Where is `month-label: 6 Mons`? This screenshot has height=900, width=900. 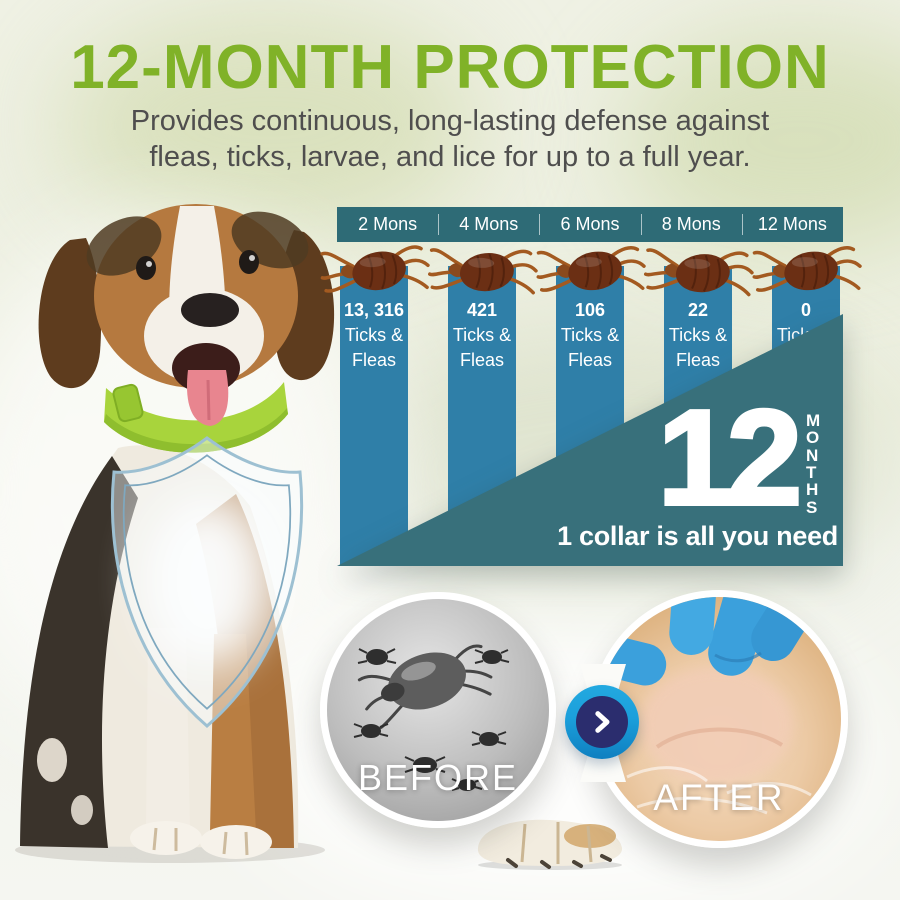
month-label: 6 Mons is located at coordinates (589, 224).